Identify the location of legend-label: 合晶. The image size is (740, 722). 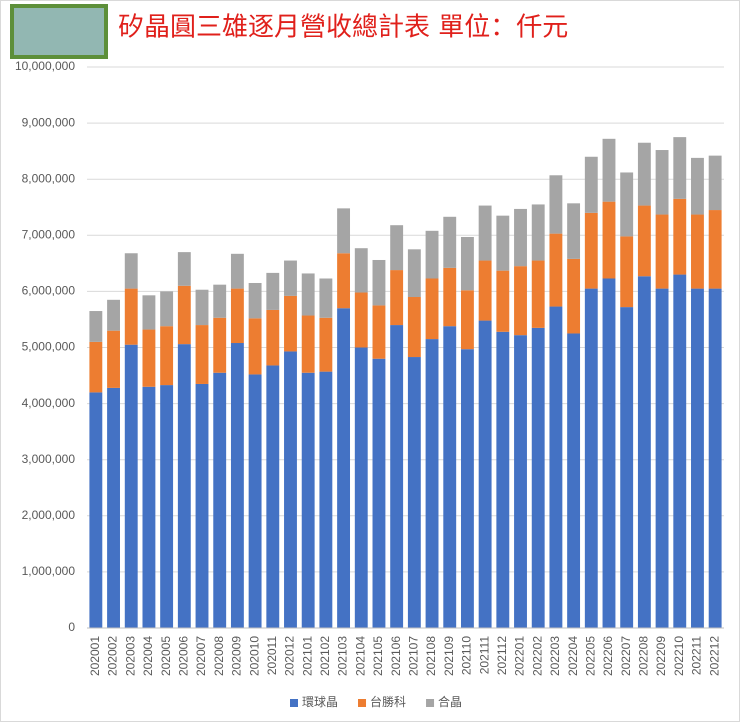
(450, 701).